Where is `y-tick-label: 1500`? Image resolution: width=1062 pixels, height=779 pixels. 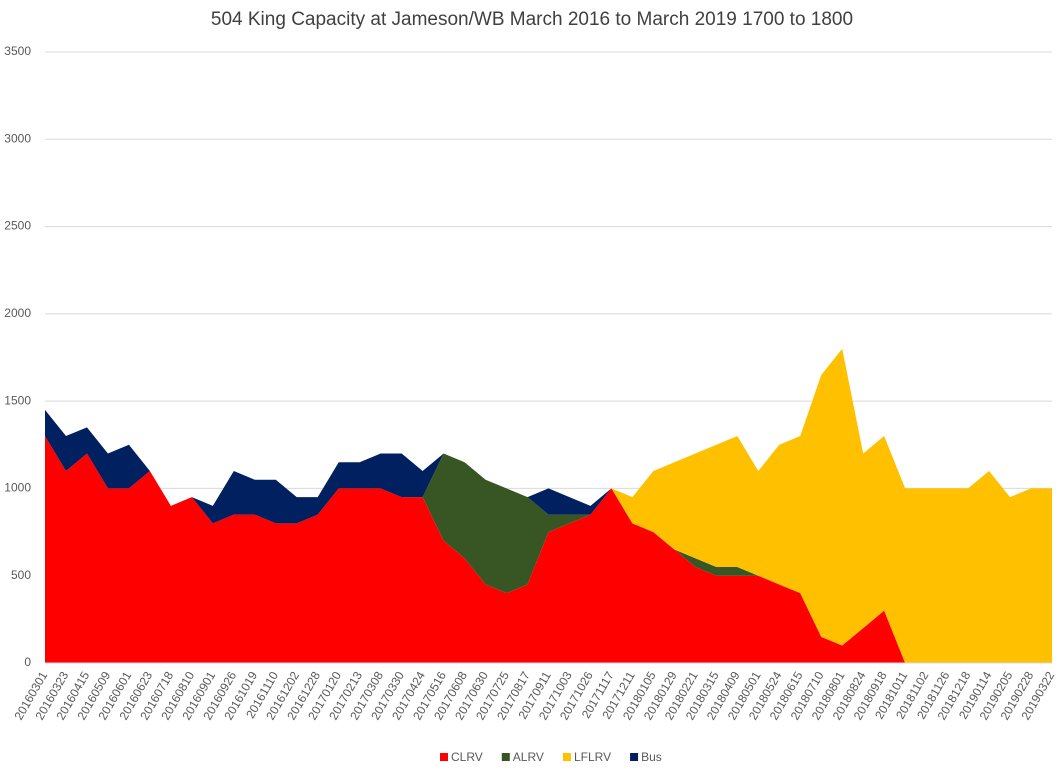
y-tick-label: 1500 is located at coordinates (17, 400).